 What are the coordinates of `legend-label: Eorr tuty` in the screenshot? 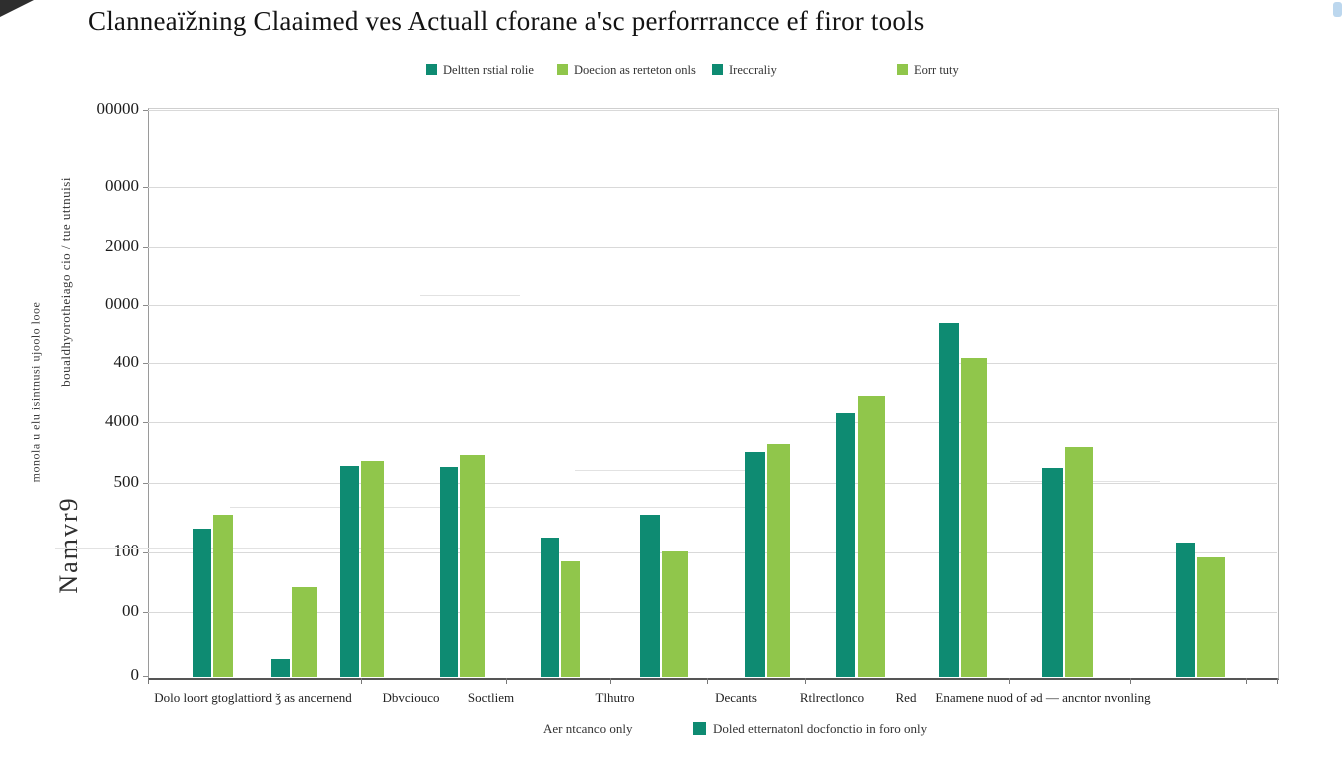 It's located at (936, 70).